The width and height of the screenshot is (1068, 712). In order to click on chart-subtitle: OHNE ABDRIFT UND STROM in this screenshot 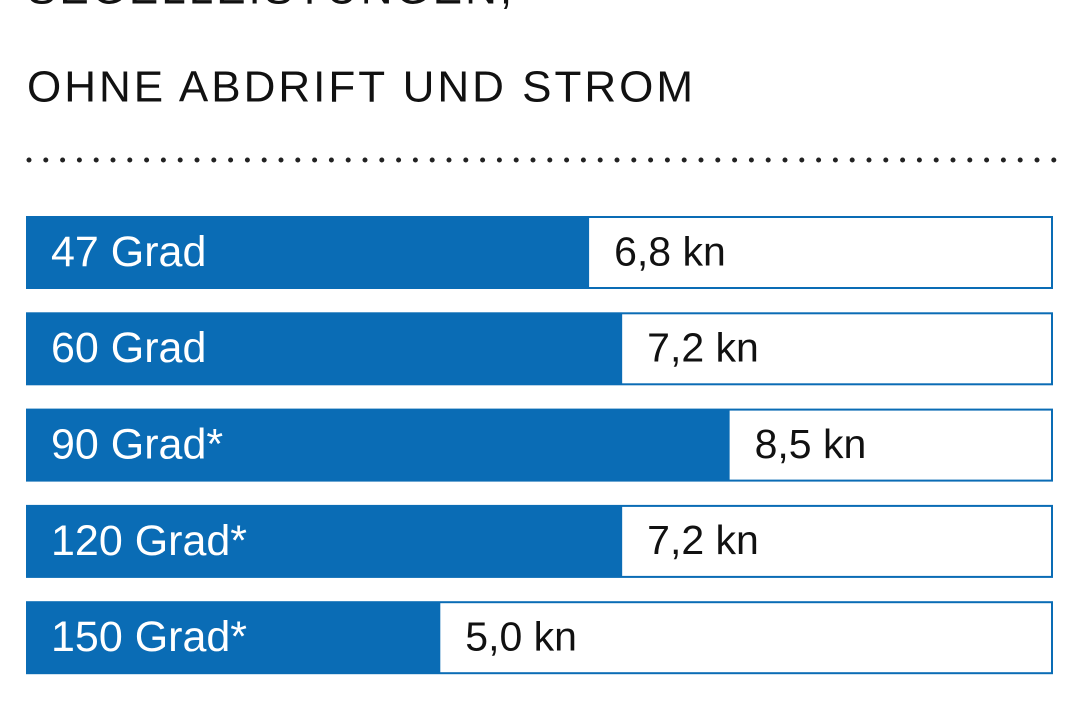, I will do `click(361, 87)`.